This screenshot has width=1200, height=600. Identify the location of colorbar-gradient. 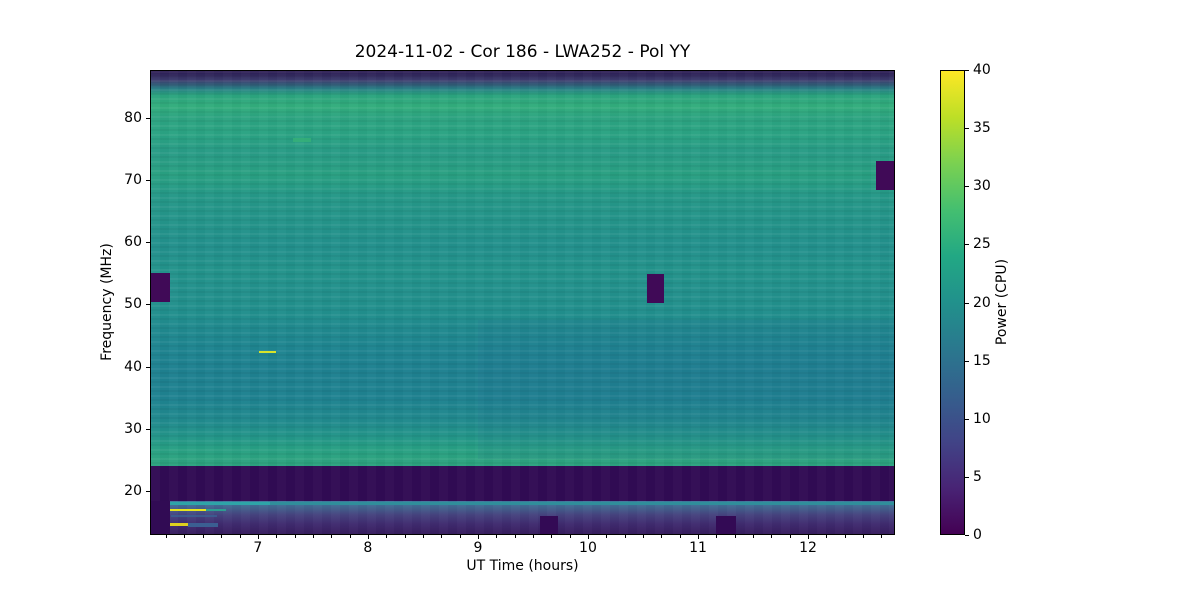
(952, 302).